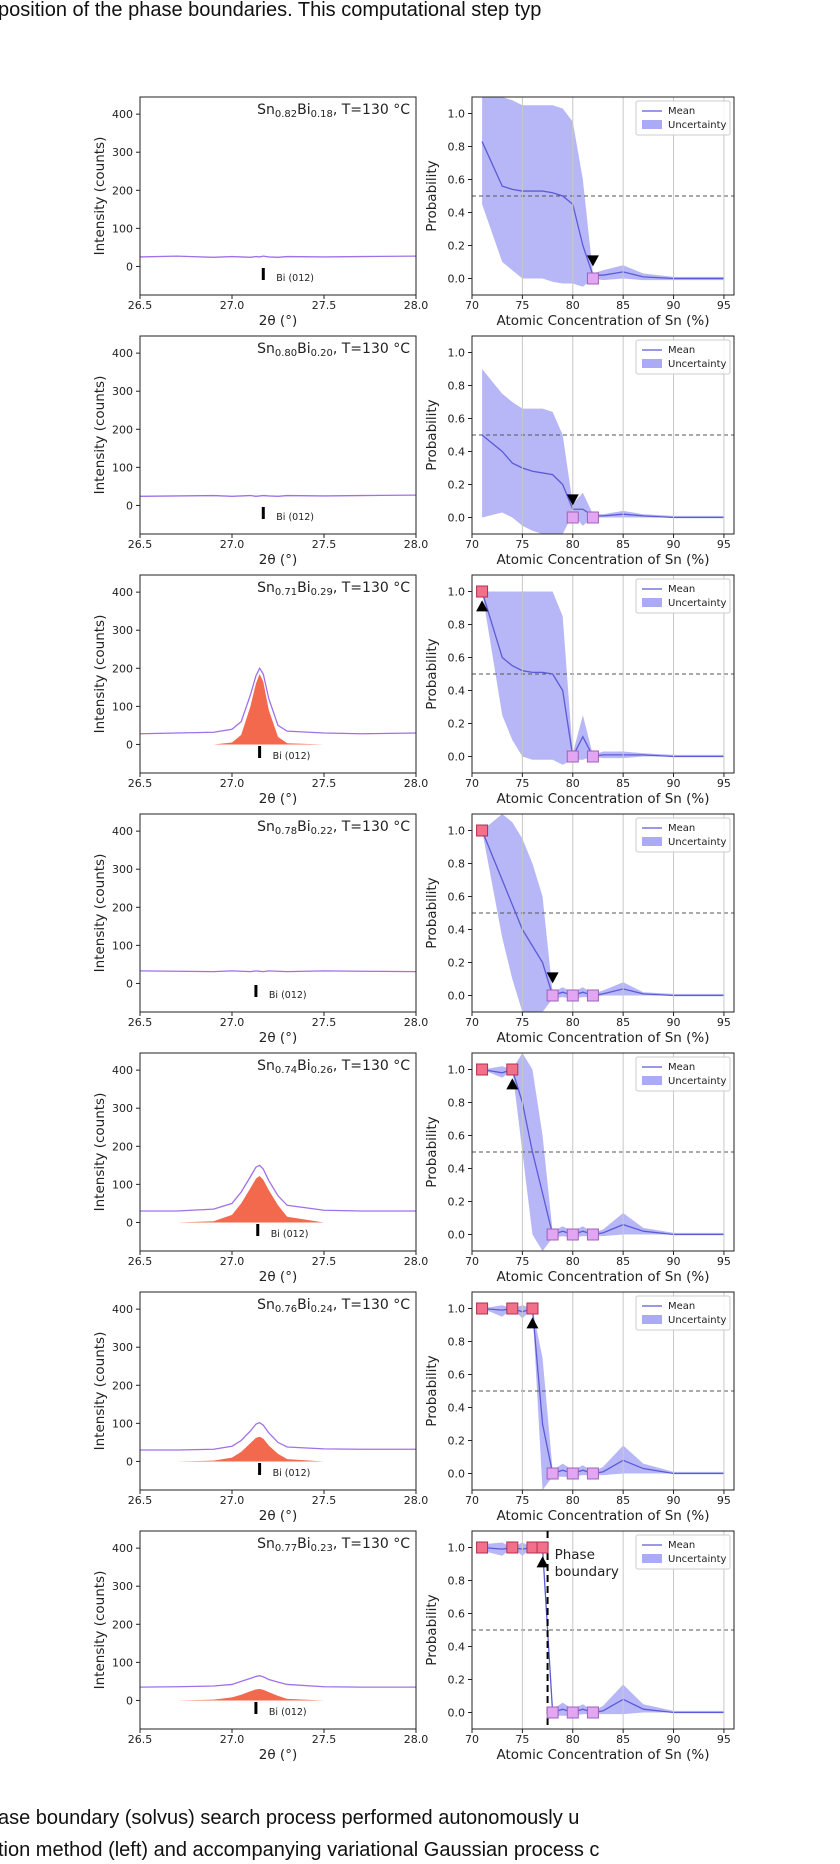  Describe the element at coordinates (652, 602) in the screenshot. I see `legend-swatch` at that location.